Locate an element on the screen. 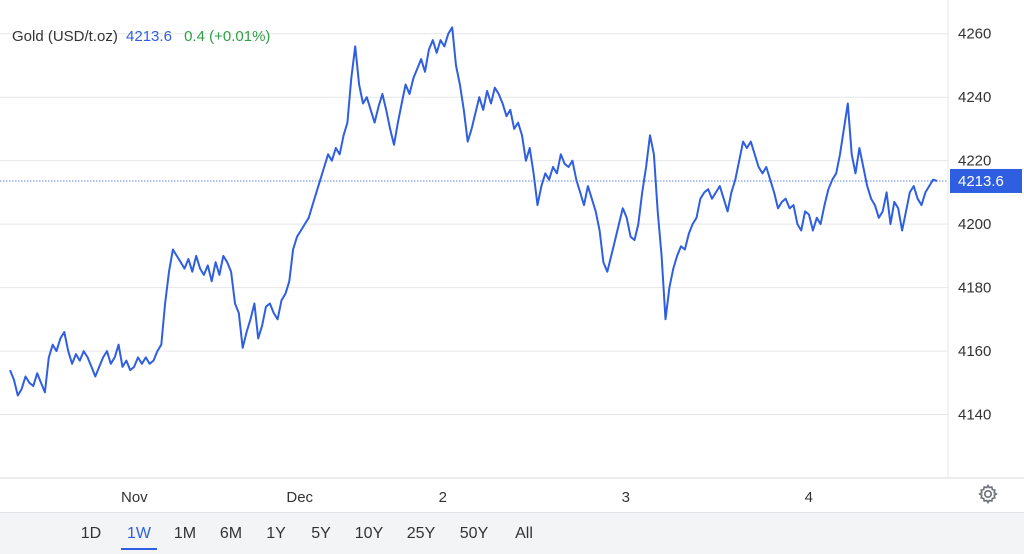 This screenshot has height=554, width=1024. x-tick-label: 4 is located at coordinates (809, 497).